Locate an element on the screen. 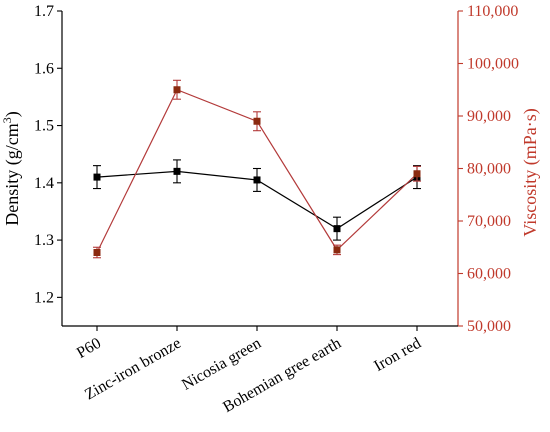  left-tick-label: 1.5 is located at coordinates (44, 126).